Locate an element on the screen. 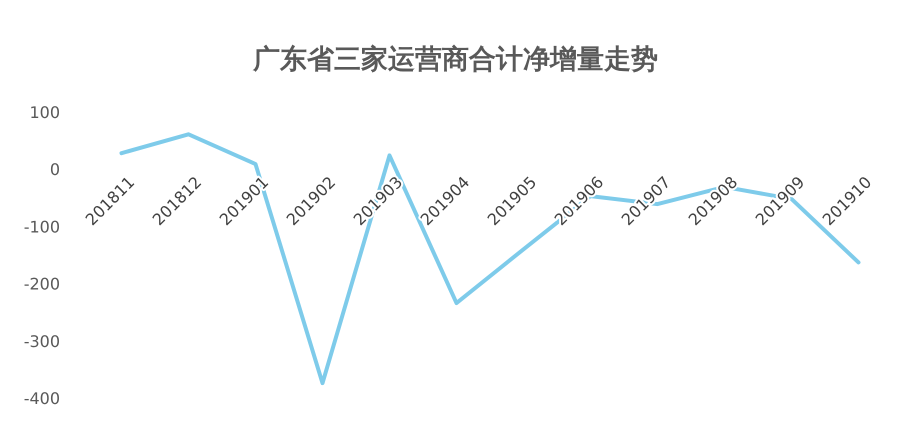 The height and width of the screenshot is (431, 911). y-tick-label: -300 is located at coordinates (42, 341).